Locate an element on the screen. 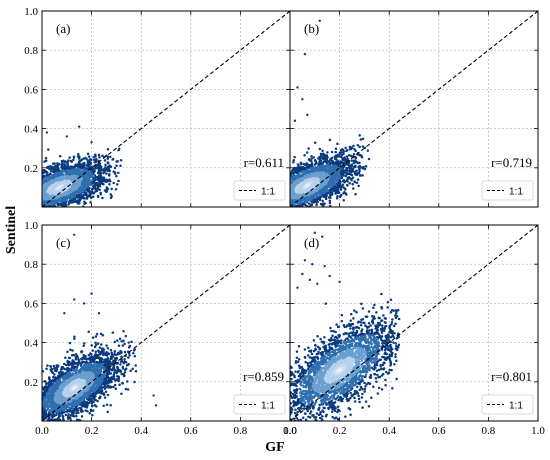  density-core is located at coordinates (307, 185).